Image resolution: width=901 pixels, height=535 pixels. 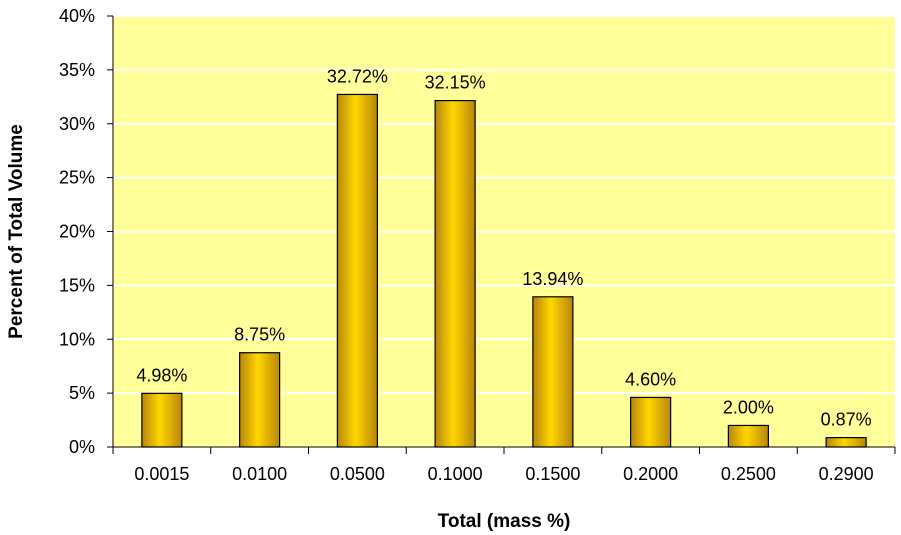 What do you see at coordinates (504, 521) in the screenshot?
I see `x-axis-title: Total (mass %)` at bounding box center [504, 521].